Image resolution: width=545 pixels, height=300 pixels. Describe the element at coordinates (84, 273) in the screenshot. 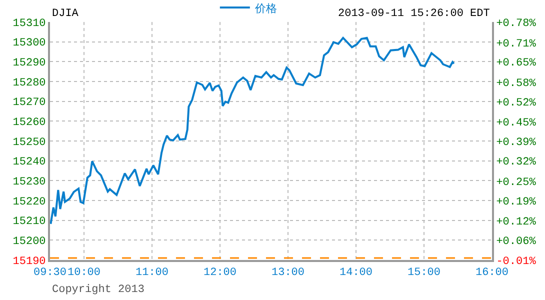

I see `x-tick-label: 10:00` at that location.